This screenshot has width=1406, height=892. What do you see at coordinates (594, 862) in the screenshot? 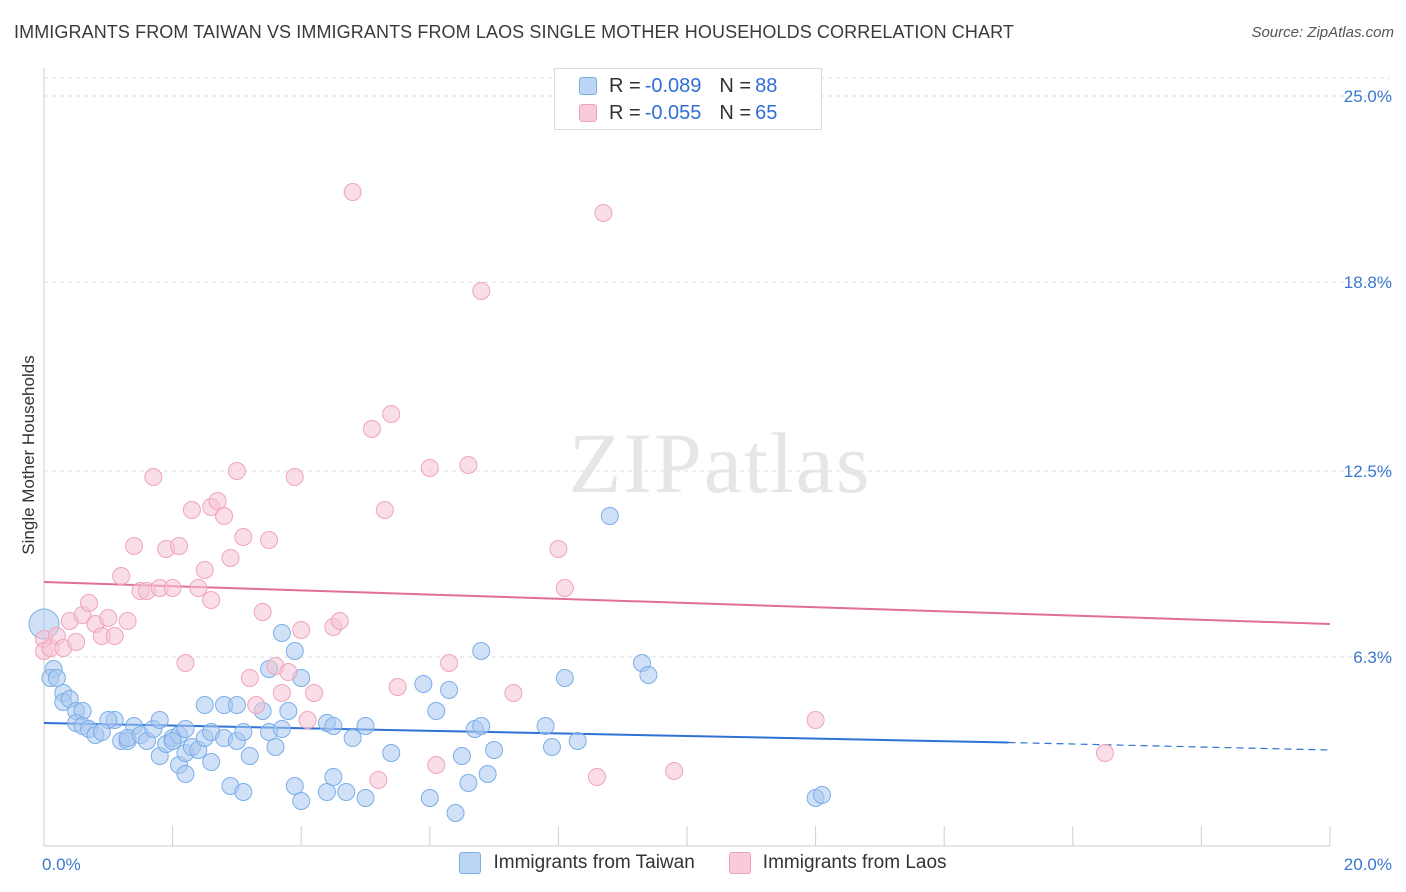
I see `series-label-taiwan: Immigrants from Taiwan` at bounding box center [594, 862].